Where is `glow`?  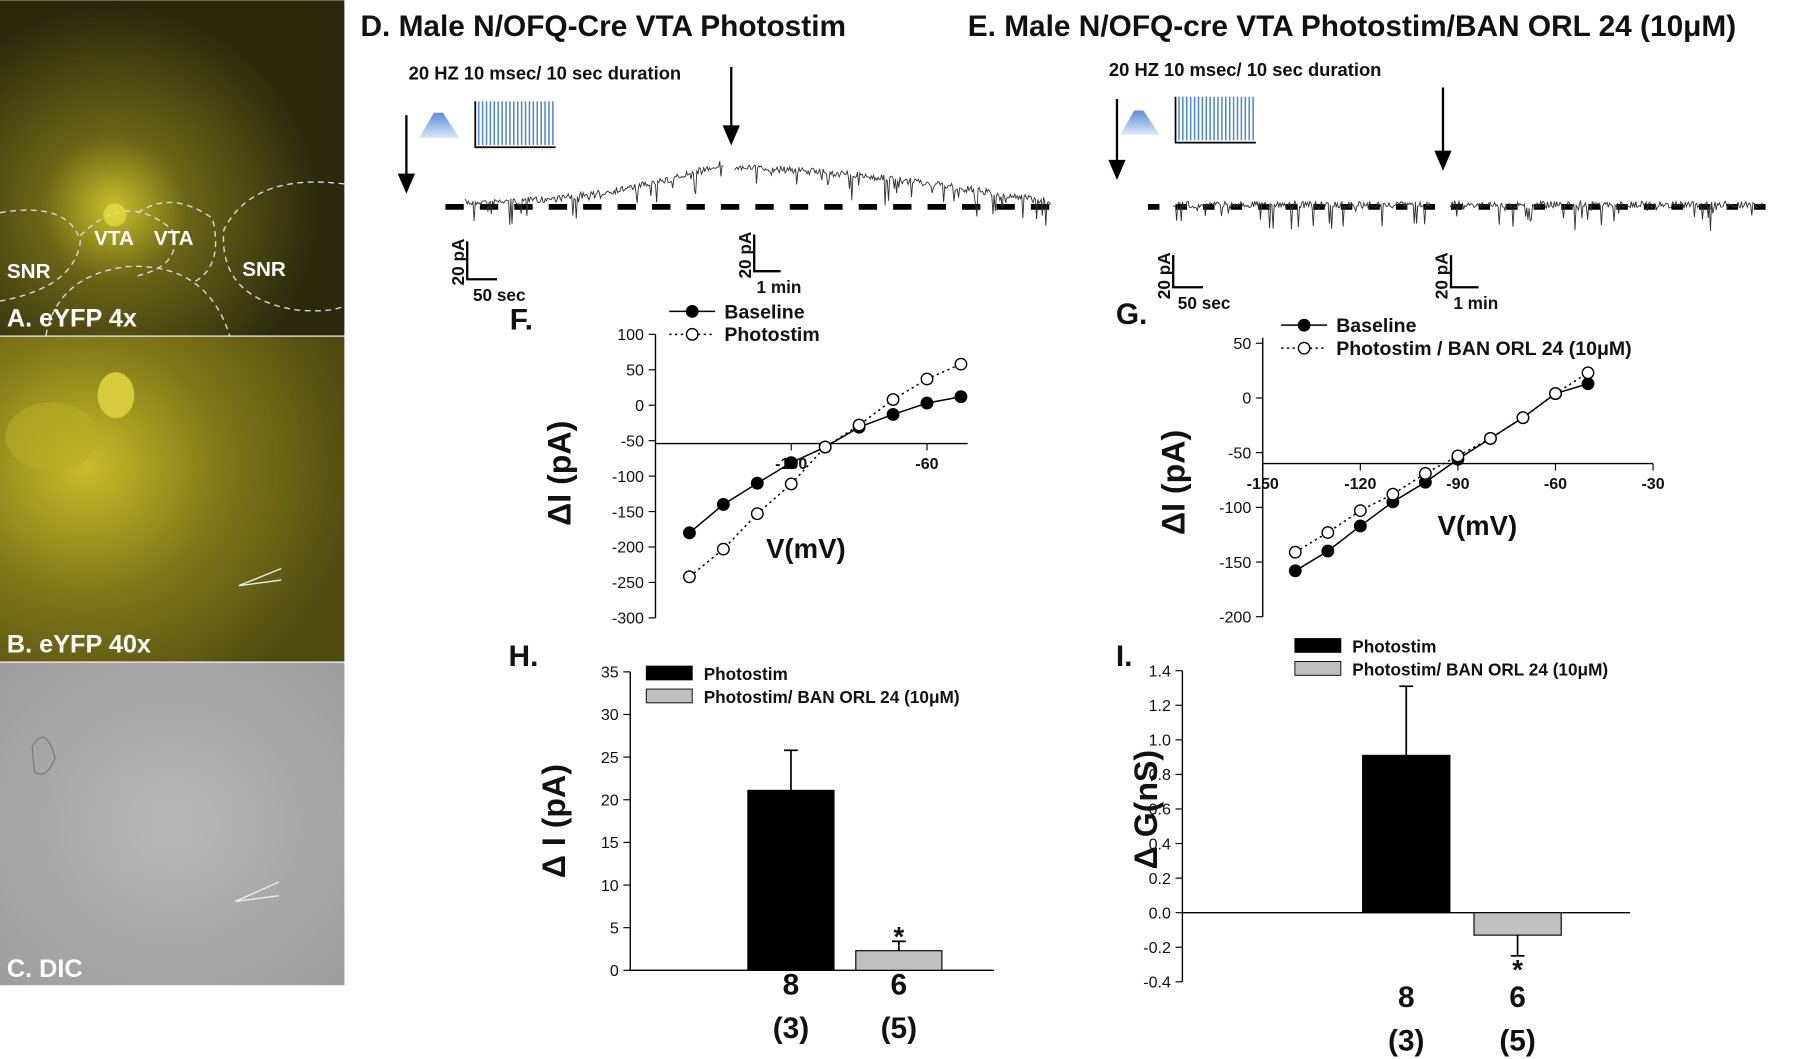
glow is located at coordinates (115, 215).